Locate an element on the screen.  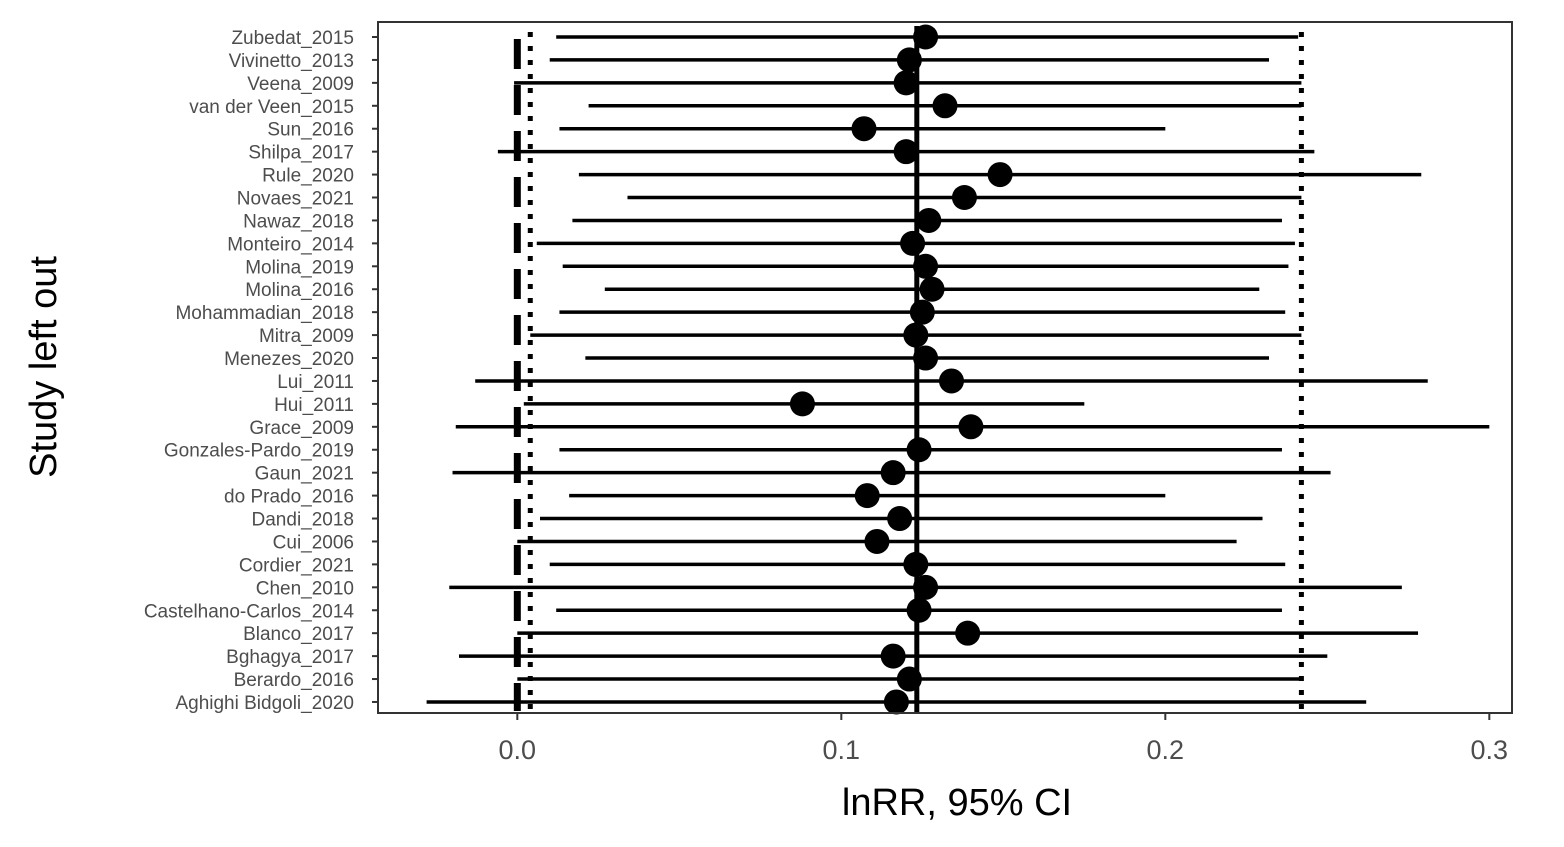
y-tick-label: van der Veen_2015 is located at coordinates (271, 107).